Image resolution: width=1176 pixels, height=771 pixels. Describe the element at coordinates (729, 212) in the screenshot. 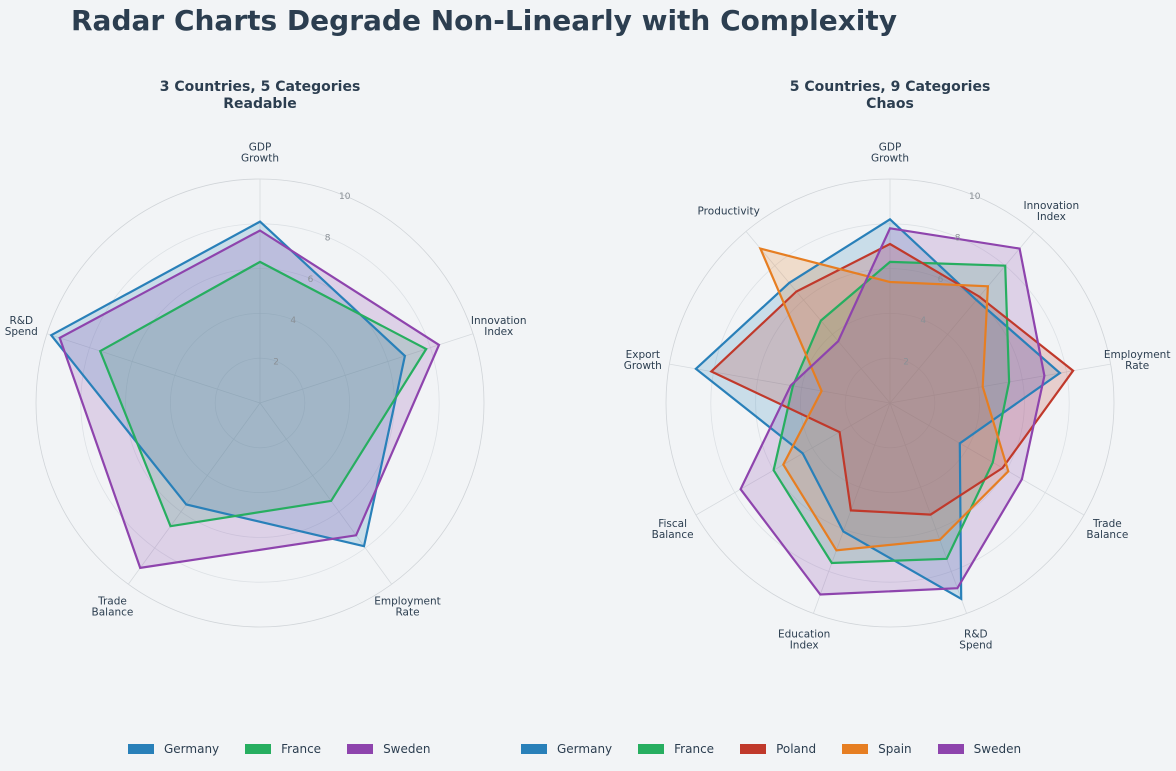

I see `category-label-productivity: Productivity` at that location.